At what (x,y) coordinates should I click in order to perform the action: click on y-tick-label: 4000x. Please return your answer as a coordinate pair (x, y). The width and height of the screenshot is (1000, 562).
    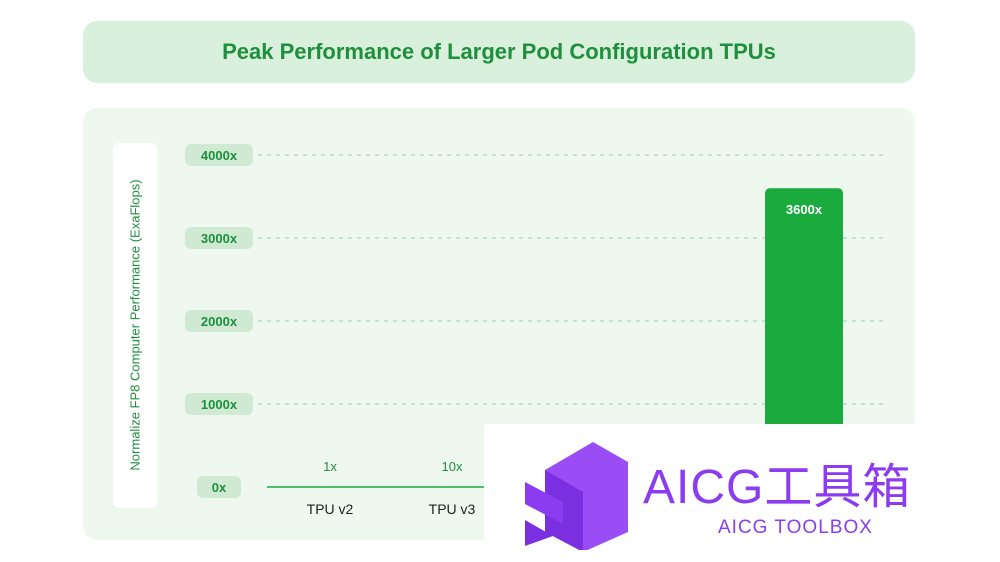
    Looking at the image, I should click on (219, 155).